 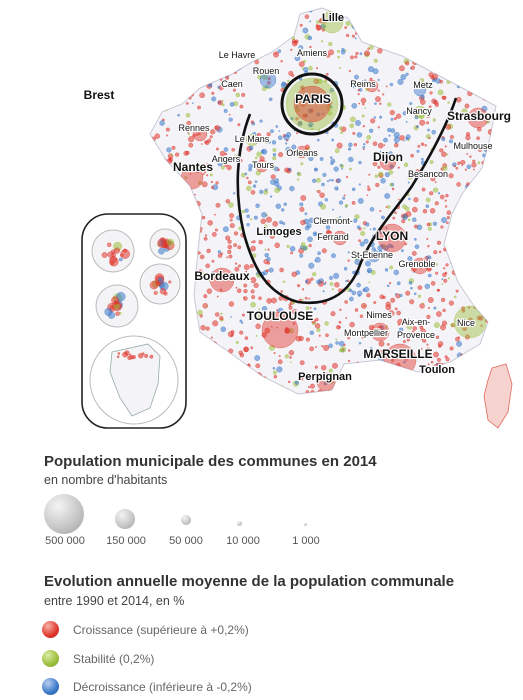 What do you see at coordinates (472, 146) in the screenshot?
I see `city-label: Mulhouse` at bounding box center [472, 146].